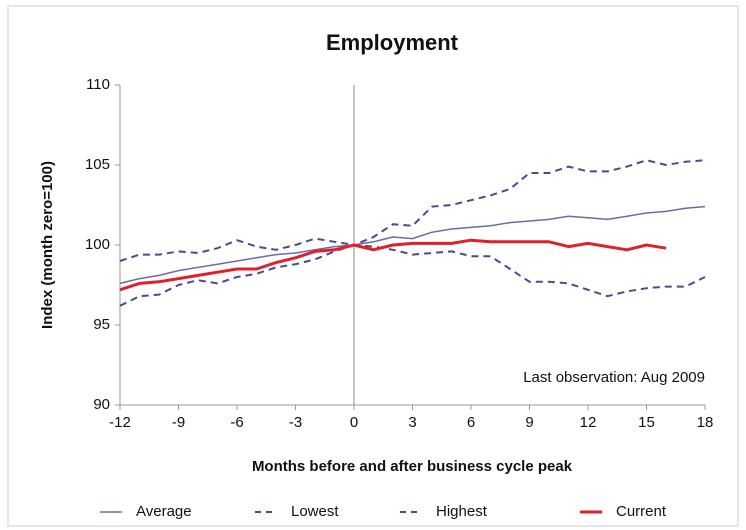 The height and width of the screenshot is (530, 746). What do you see at coordinates (101, 404) in the screenshot?
I see `y-tick-label: 90` at bounding box center [101, 404].